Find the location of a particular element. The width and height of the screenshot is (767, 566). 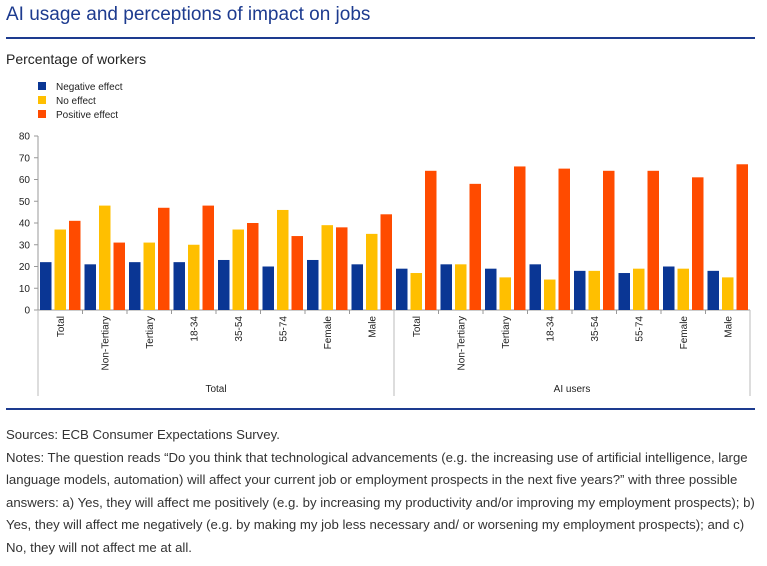

bar-total-18-34-no-effect is located at coordinates (194, 277).